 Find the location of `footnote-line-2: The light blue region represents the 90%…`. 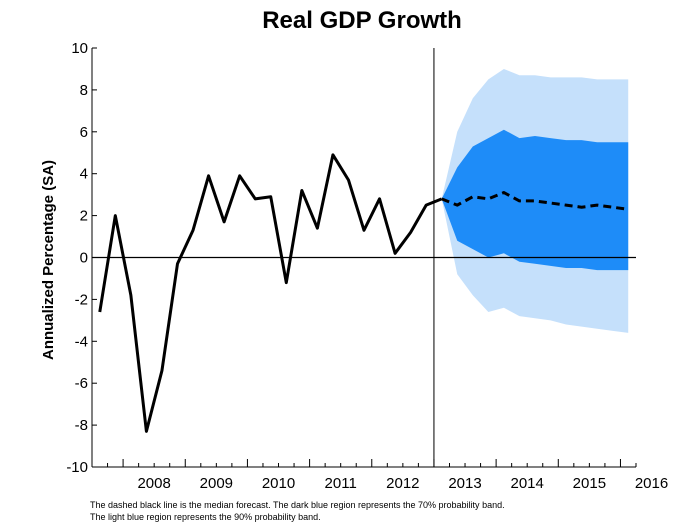

footnote-line-2: The light blue region represents the 90%… is located at coordinates (205, 517).